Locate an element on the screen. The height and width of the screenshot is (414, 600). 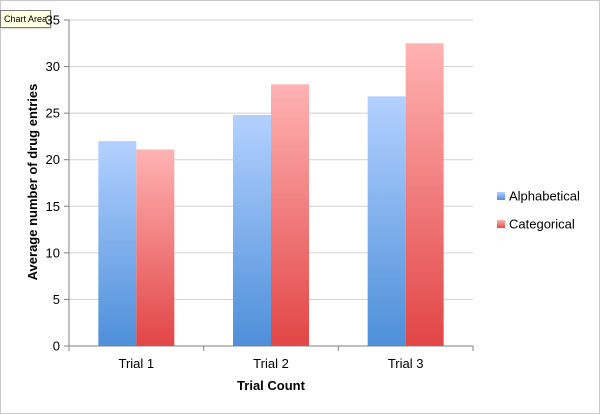
y-tick-label: 20 is located at coordinates (53, 159).